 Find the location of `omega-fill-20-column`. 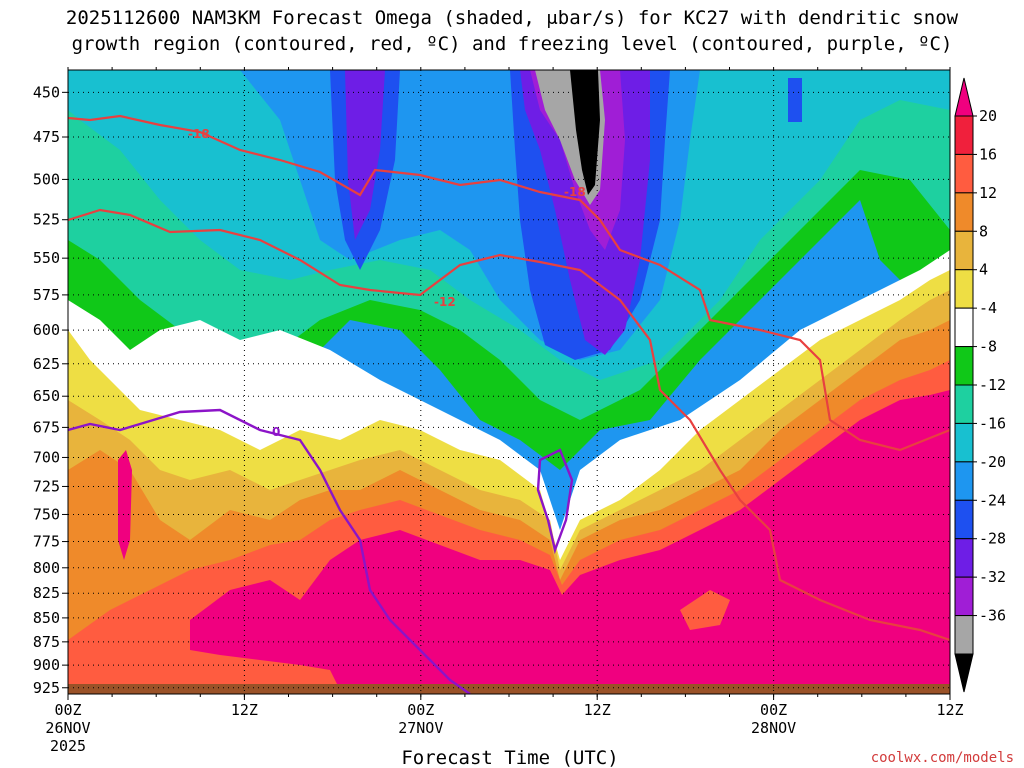

omega-fill-20-column is located at coordinates (125, 505).